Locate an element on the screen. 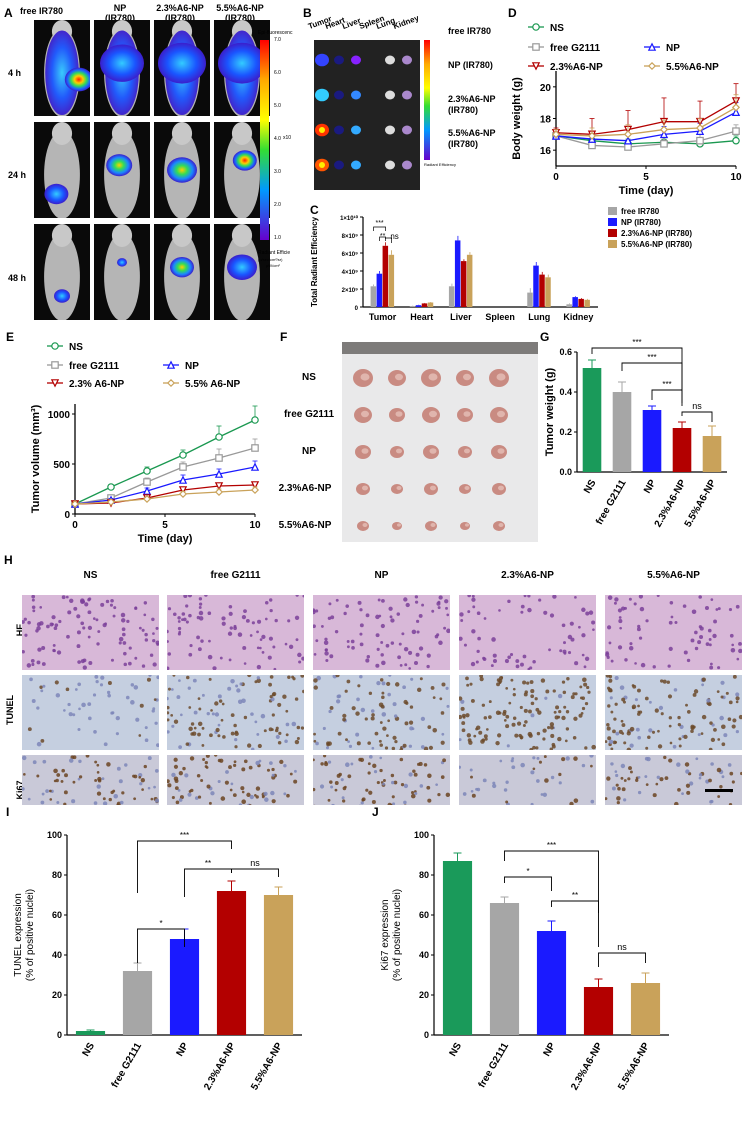  panel-a-col-1: NP (IR780) is located at coordinates (119, 13).